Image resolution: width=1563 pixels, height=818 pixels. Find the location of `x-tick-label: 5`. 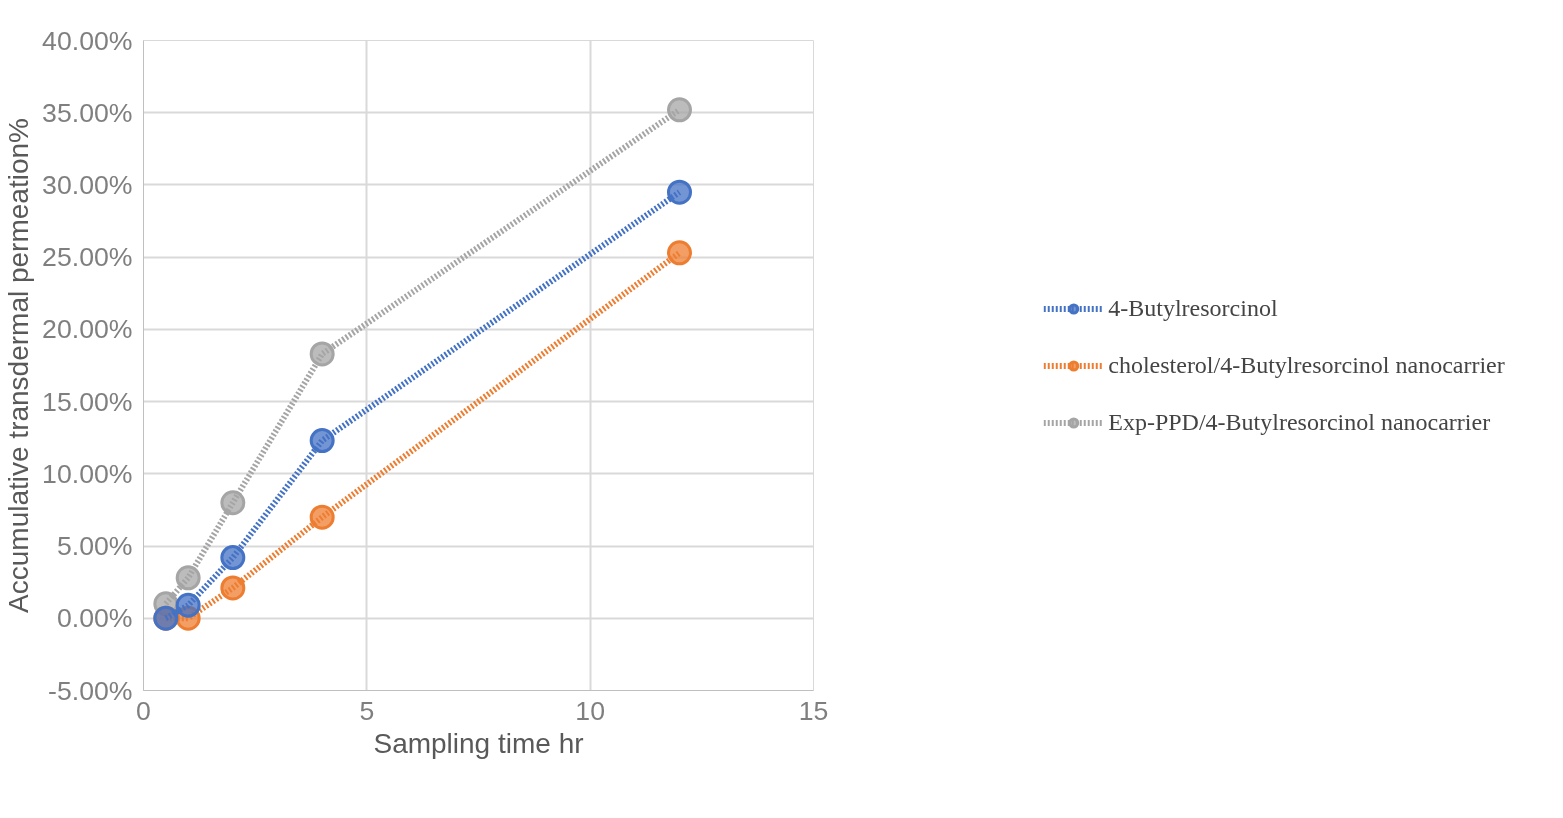

x-tick-label: 5 is located at coordinates (367, 710).